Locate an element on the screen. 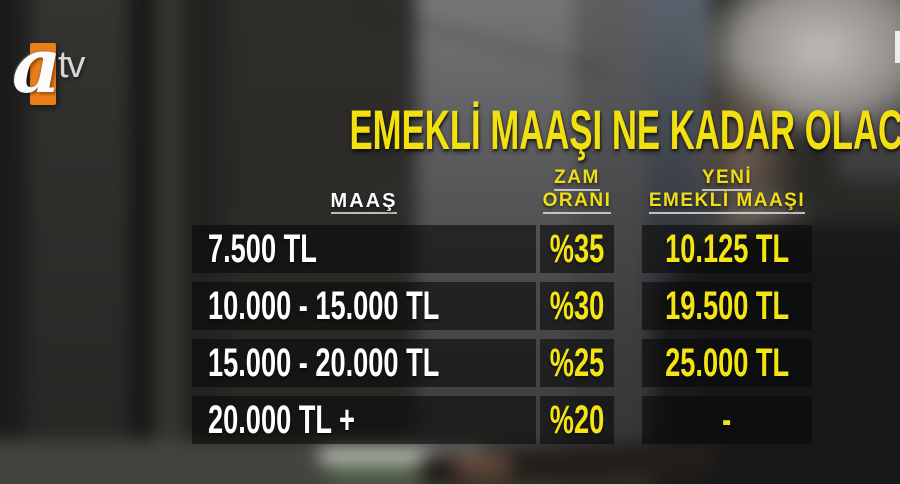 This screenshot has height=484, width=900. cell-maas: 15.000 - 20.000 TL is located at coordinates (364, 363).